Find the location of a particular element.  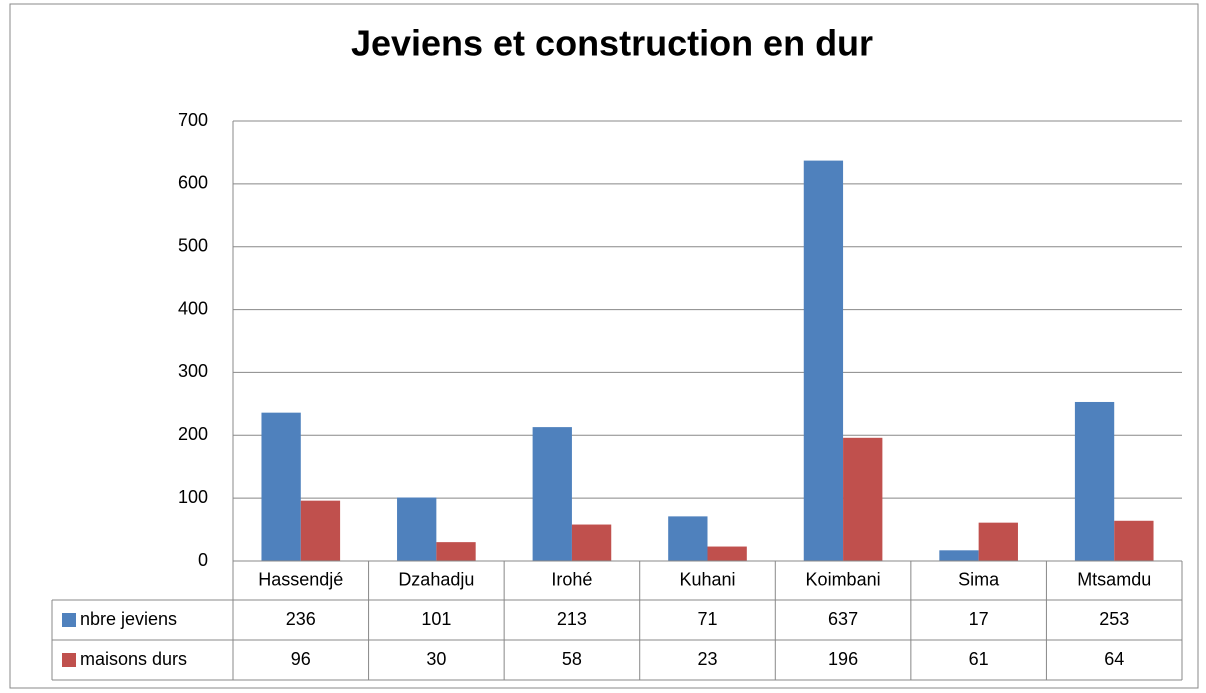

y-tick-label: 100 is located at coordinates (193, 497).